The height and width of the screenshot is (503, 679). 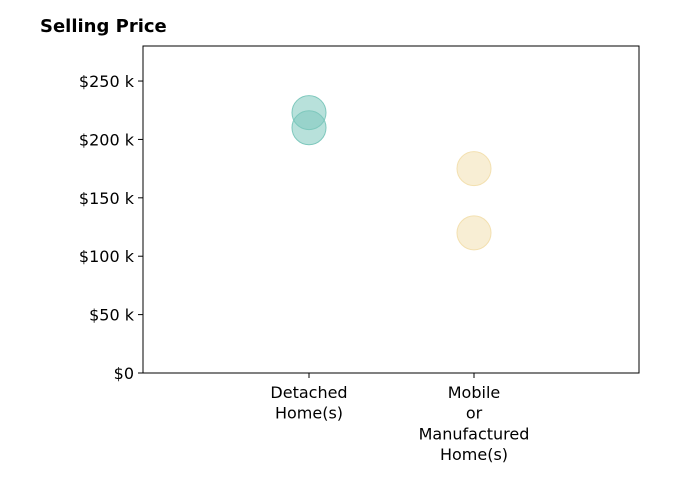 I want to click on y-axis: $0 $50 k $100 k $150 k $200 k $250 k, so click(x=111, y=227).